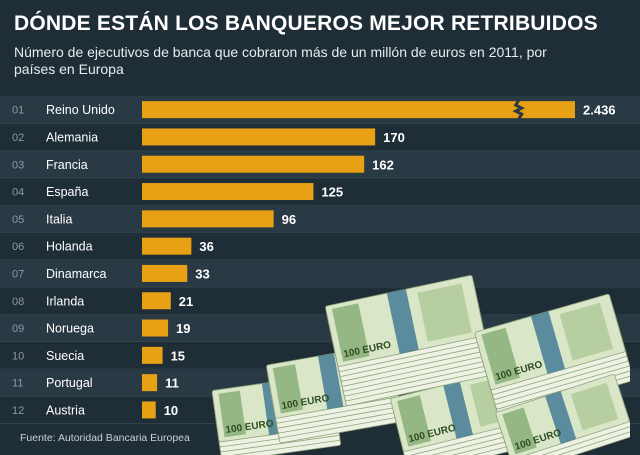 The height and width of the screenshot is (455, 640). I want to click on source-note: Fuente: Autoridad Bancaria Europea, so click(105, 438).